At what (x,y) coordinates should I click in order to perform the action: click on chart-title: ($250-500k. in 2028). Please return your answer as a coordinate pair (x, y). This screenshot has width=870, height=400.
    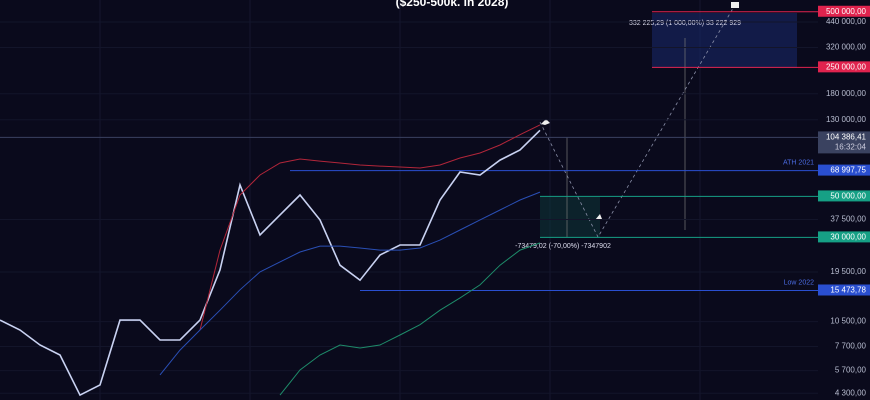
    Looking at the image, I should click on (452, 4).